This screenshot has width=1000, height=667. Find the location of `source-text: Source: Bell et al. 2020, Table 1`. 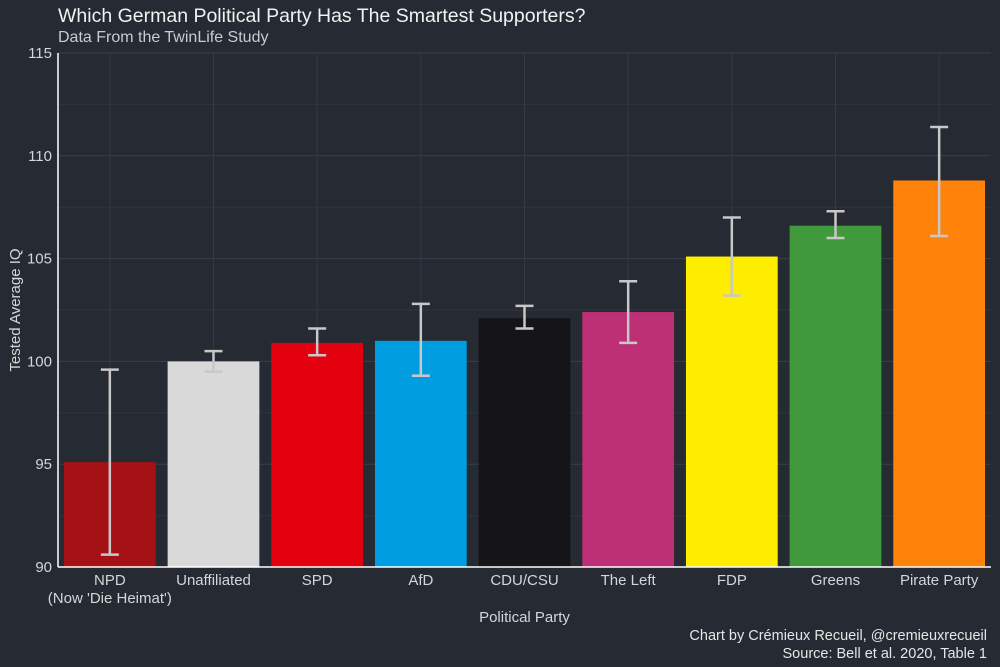

source-text: Source: Bell et al. 2020, Table 1 is located at coordinates (884, 654).